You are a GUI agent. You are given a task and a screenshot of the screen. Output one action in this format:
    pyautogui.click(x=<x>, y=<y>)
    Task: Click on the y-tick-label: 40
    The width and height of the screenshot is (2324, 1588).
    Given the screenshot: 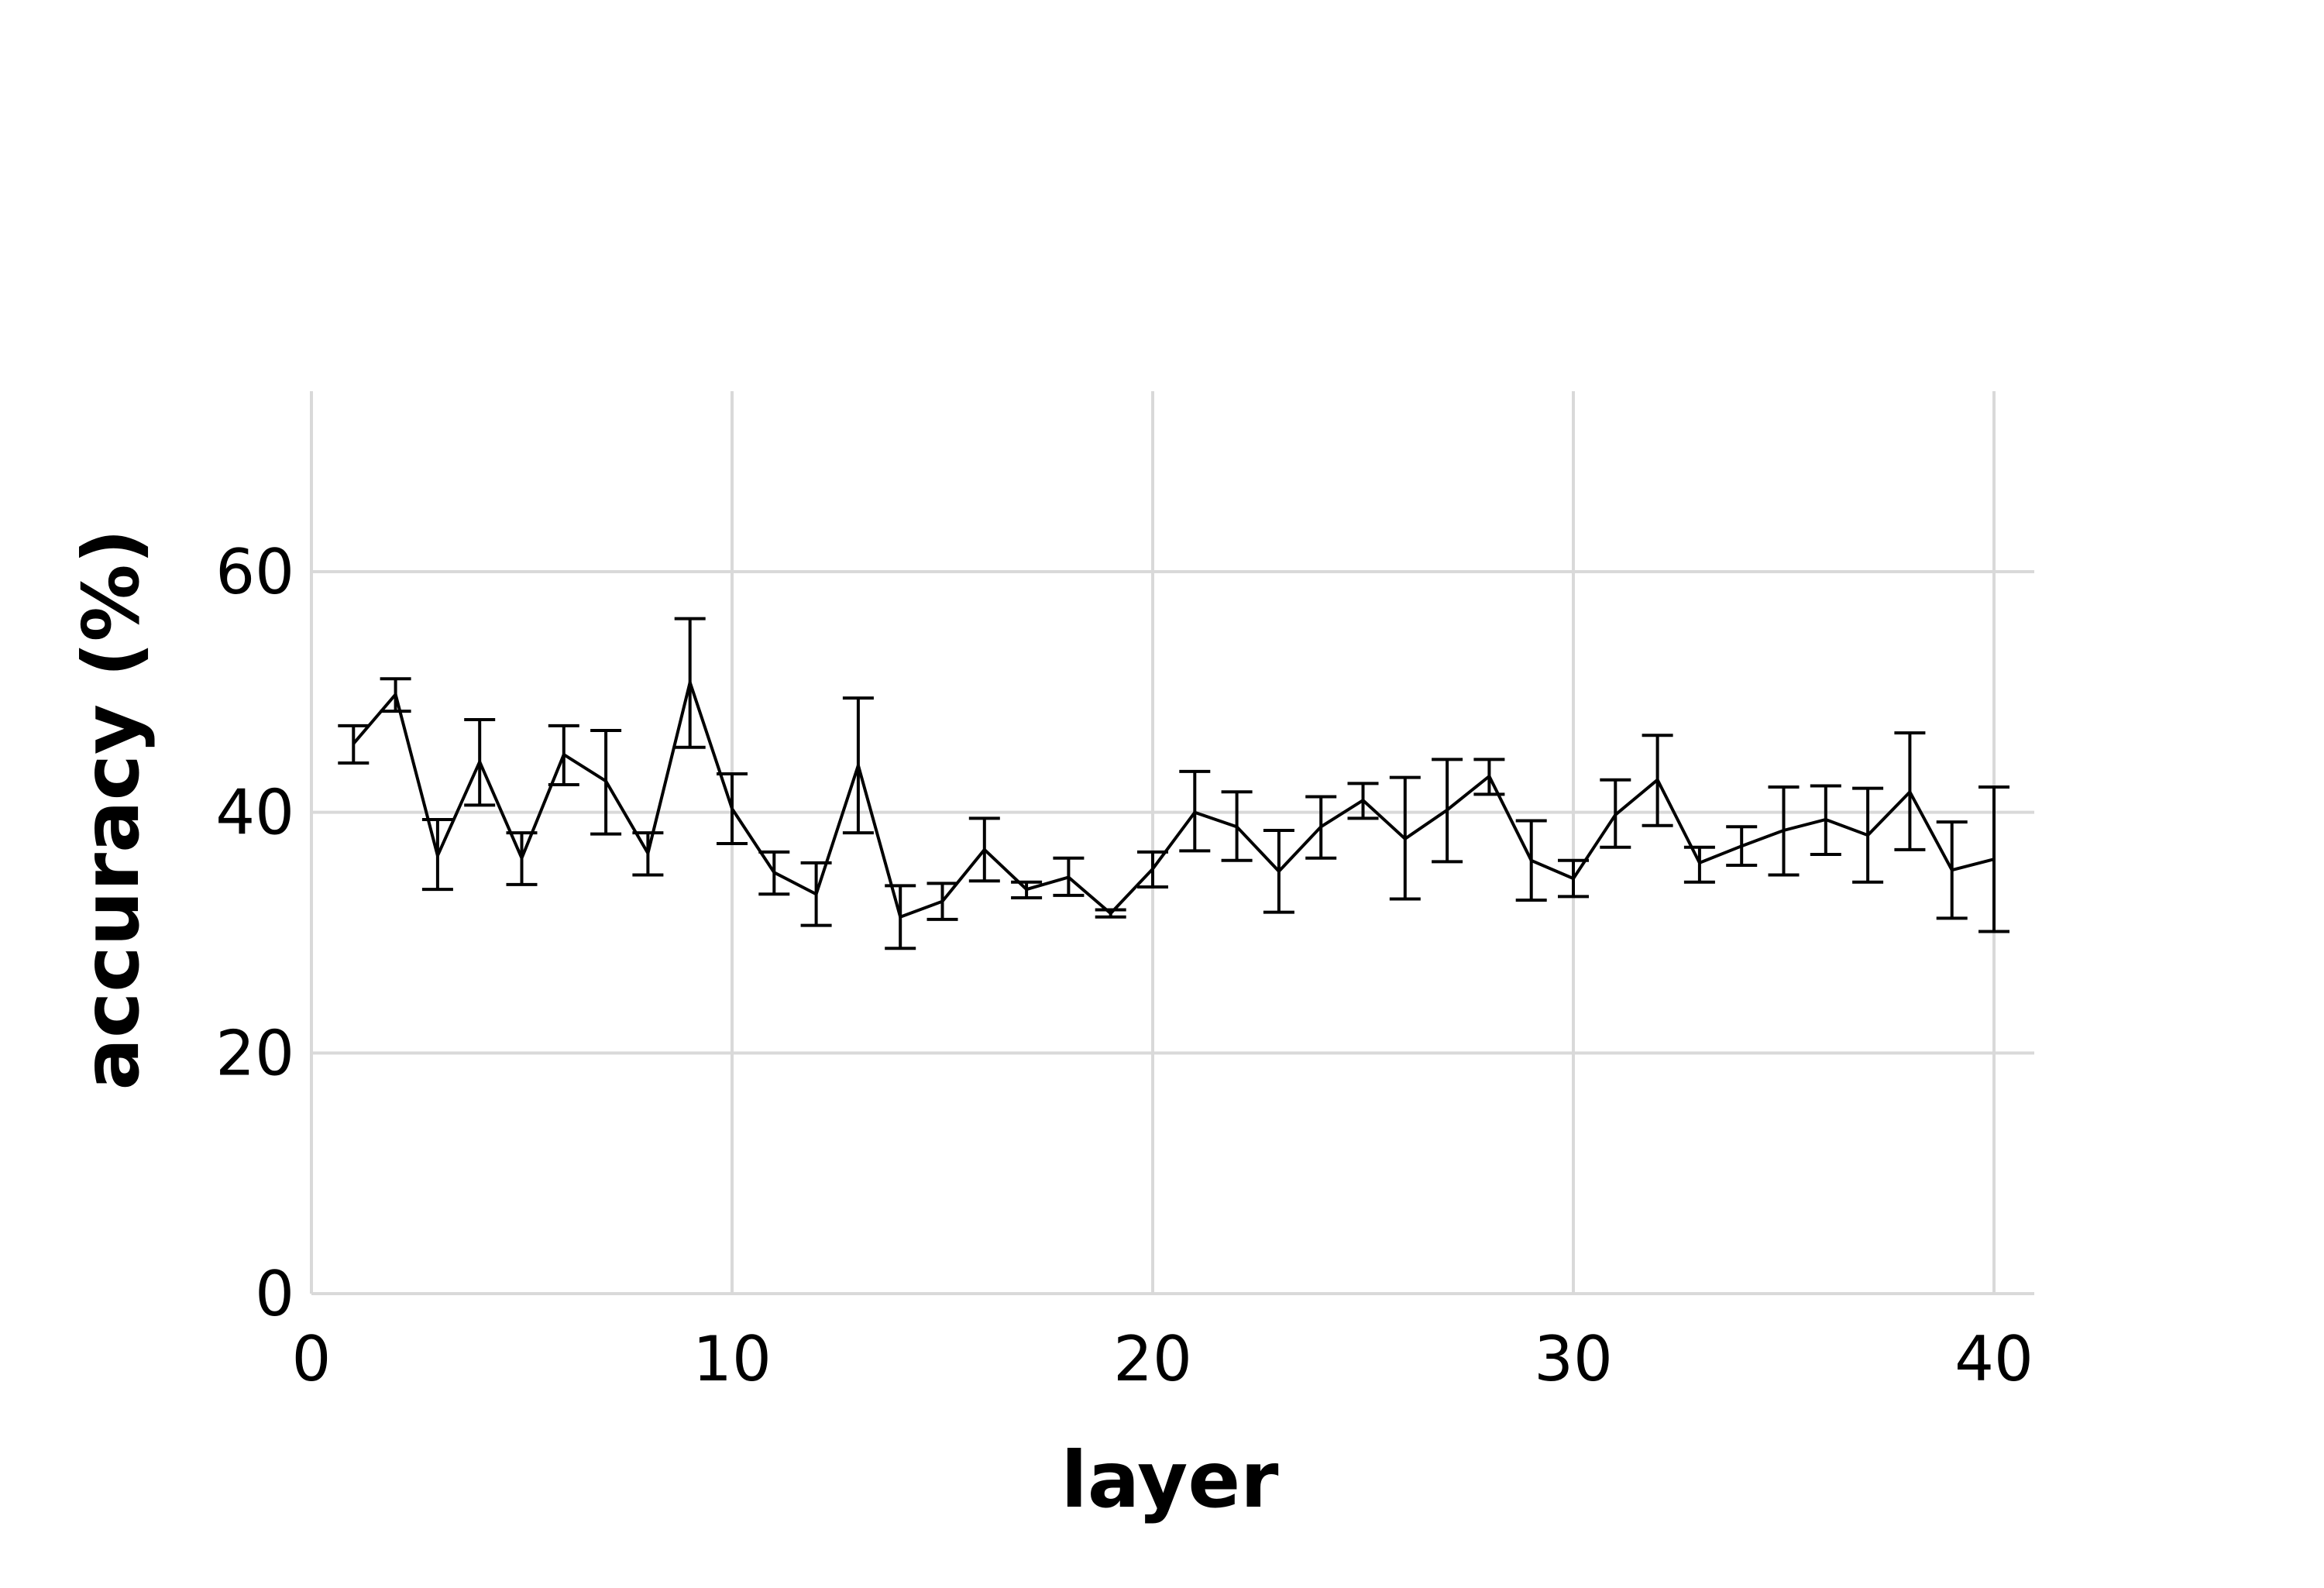 What is the action you would take?
    pyautogui.click(x=254, y=813)
    